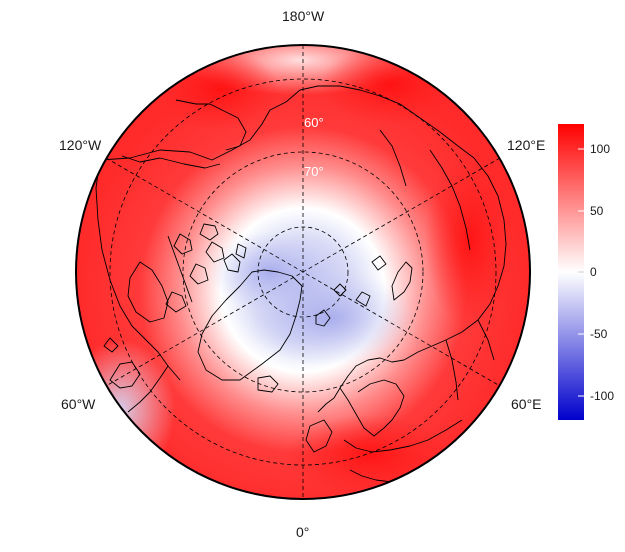 Image resolution: width=625 pixels, height=552 pixels. What do you see at coordinates (600, 149) in the screenshot?
I see `colorbar-tick-label: 100` at bounding box center [600, 149].